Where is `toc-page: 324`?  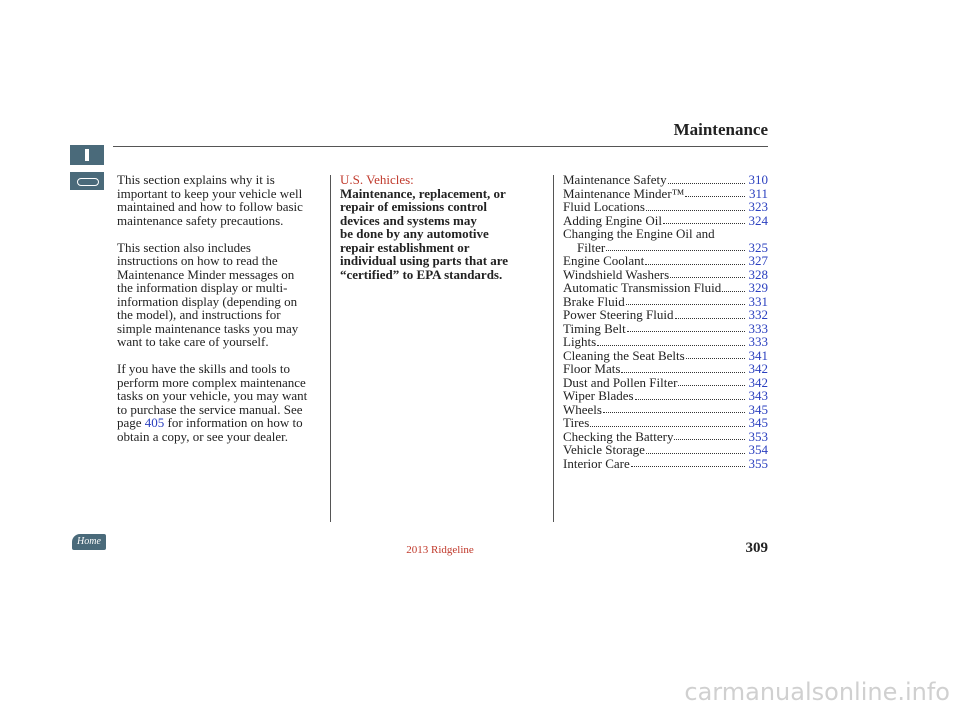
toc-page: 324 is located at coordinates (758, 220).